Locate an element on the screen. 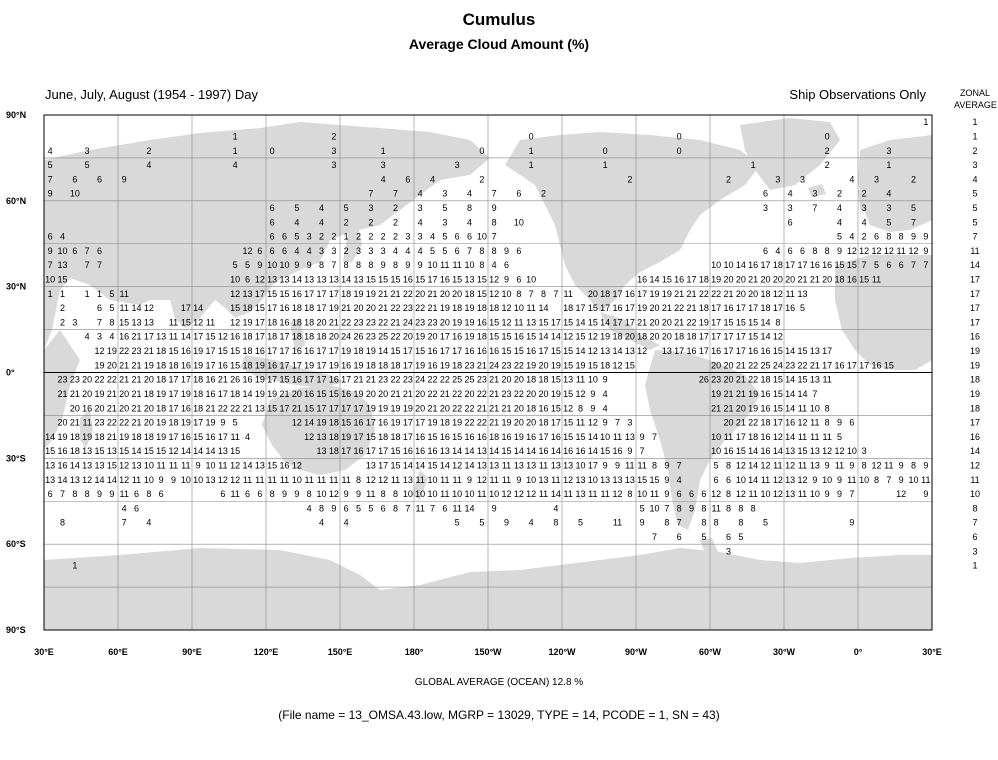  land-greenland is located at coordinates (790, 154).